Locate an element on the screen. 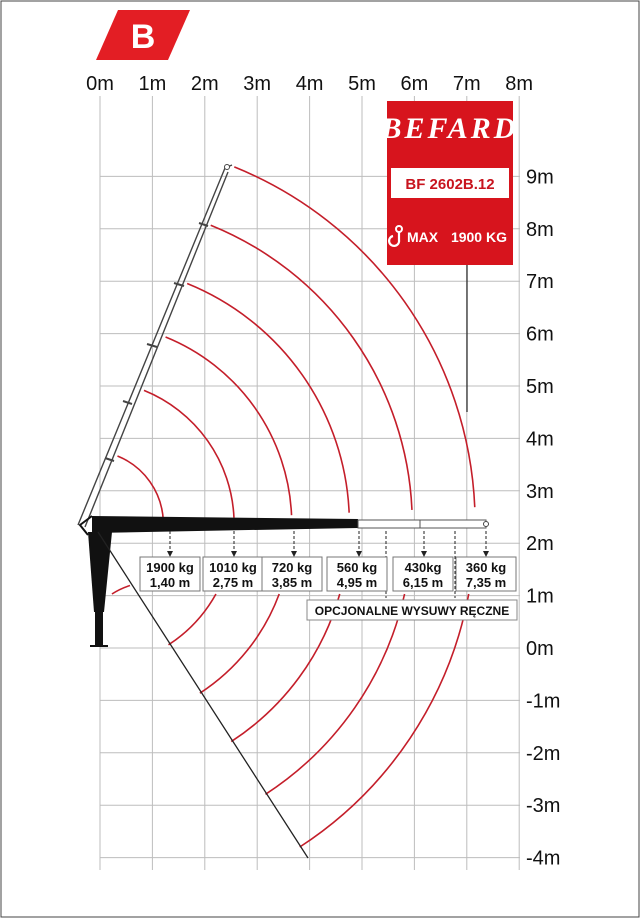 Image resolution: width=640 pixels, height=918 pixels. manual-extensions-note: OPCJONALNE WYSUWY RĘCZNE is located at coordinates (412, 610).